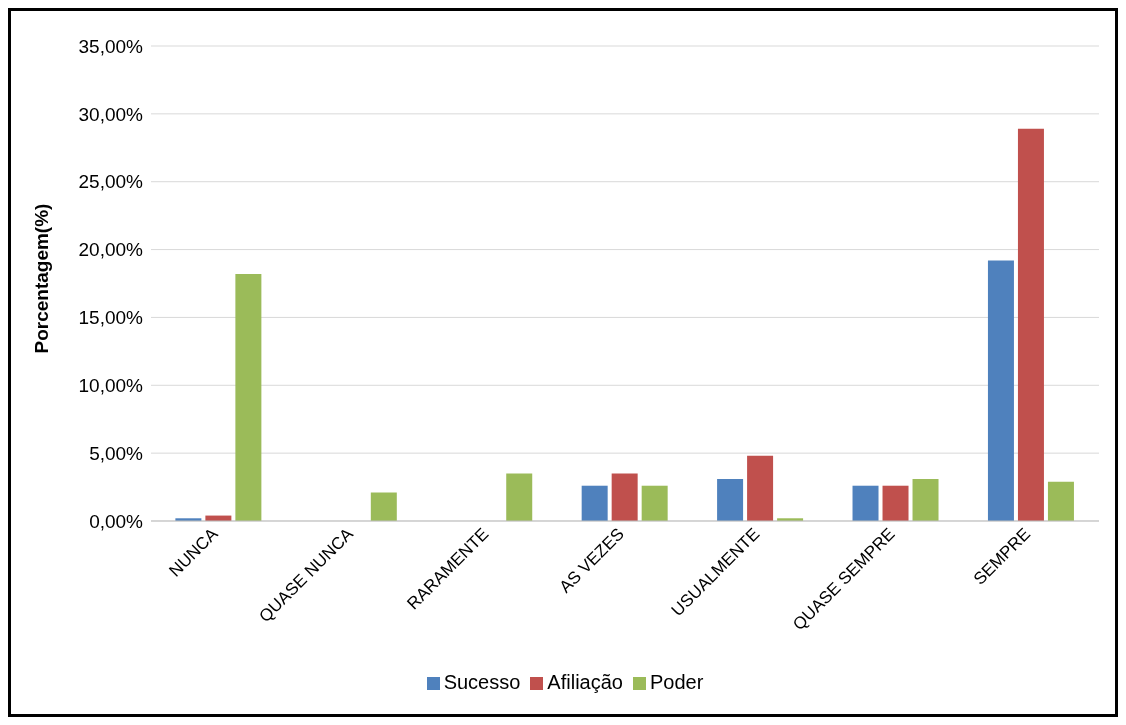 This screenshot has height=725, width=1126. What do you see at coordinates (111, 250) in the screenshot?
I see `y-tick-label: 20,00%` at bounding box center [111, 250].